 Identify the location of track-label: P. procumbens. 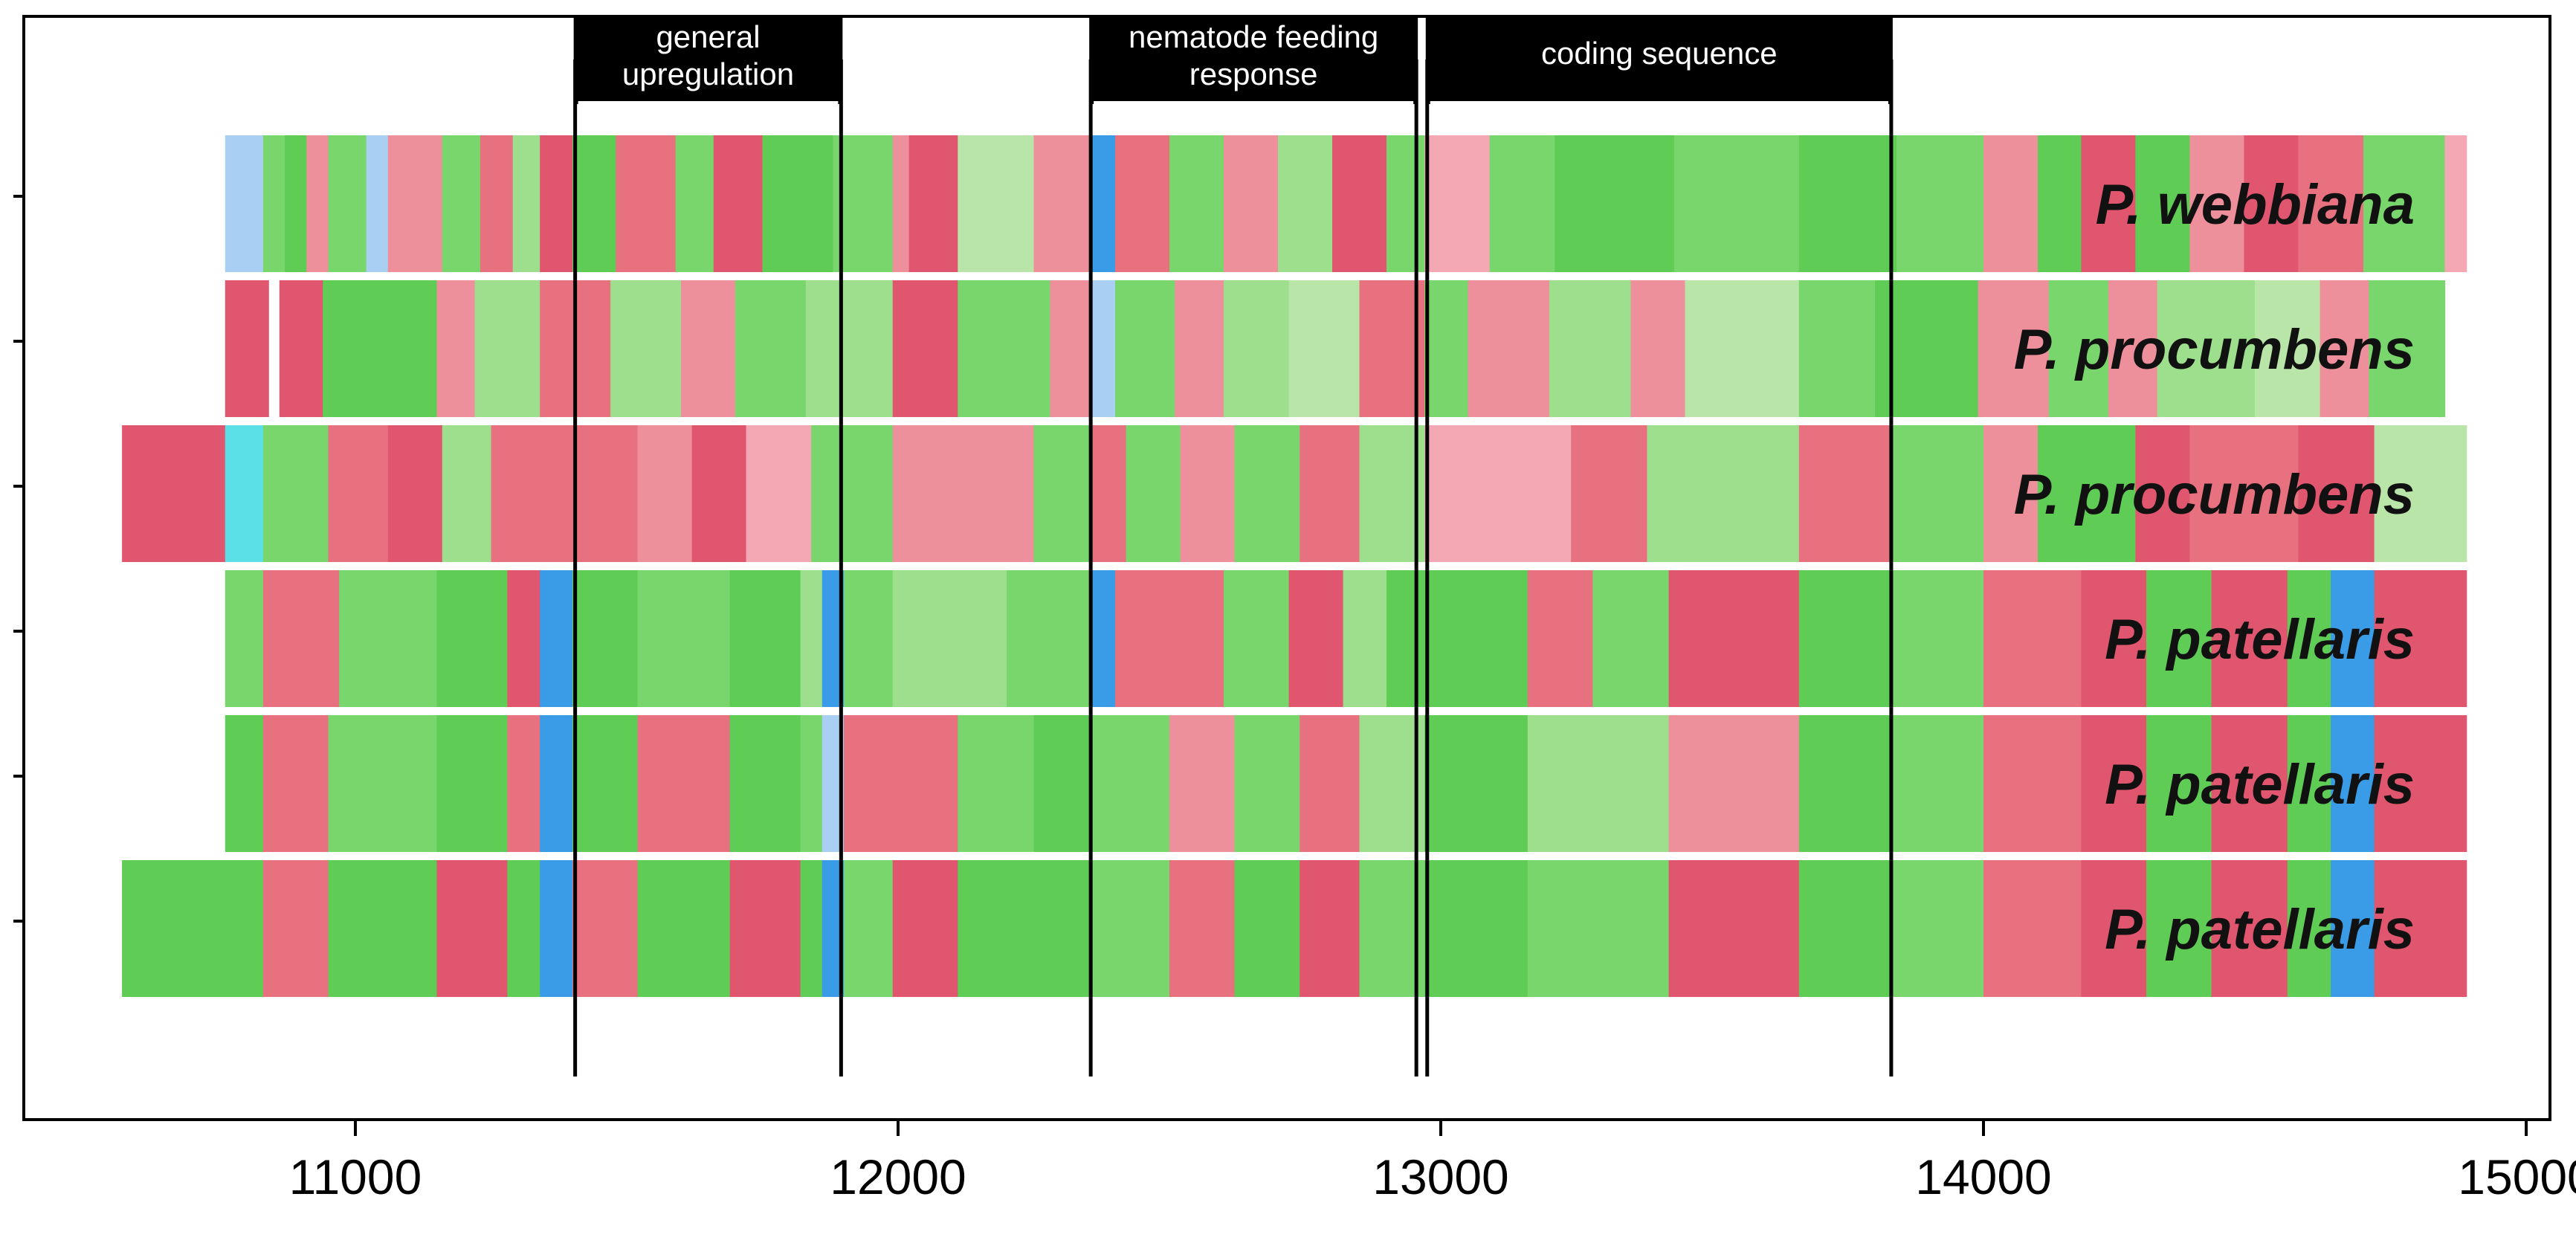
(2214, 494).